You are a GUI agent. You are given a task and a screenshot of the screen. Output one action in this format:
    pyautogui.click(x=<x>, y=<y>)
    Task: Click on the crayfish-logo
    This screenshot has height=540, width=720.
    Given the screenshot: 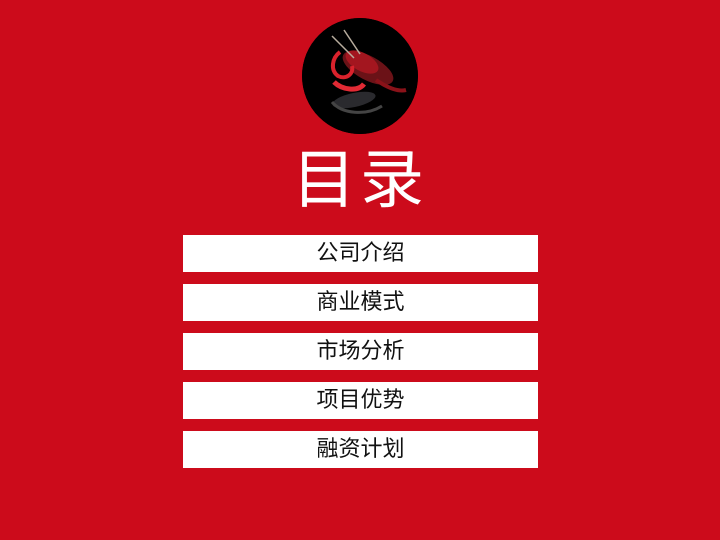 What is the action you would take?
    pyautogui.click(x=360, y=76)
    